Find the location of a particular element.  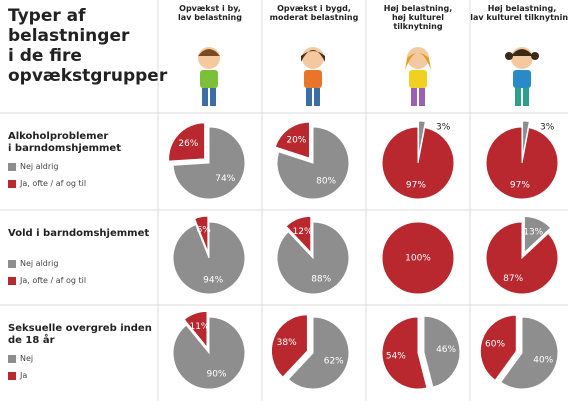

value-label: 26% is located at coordinates (188, 144).